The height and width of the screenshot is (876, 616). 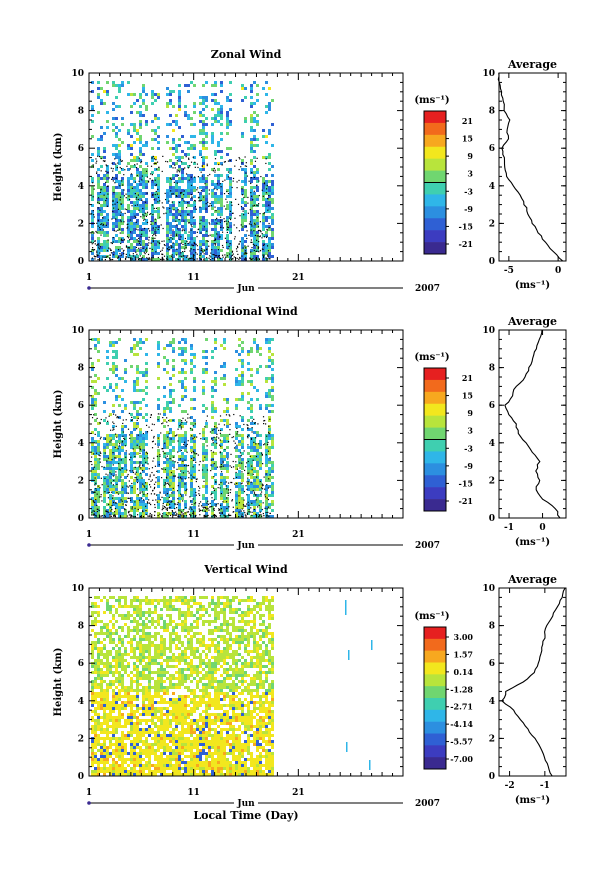 I want to click on colorbar-tick-label: 3, so click(x=470, y=174).